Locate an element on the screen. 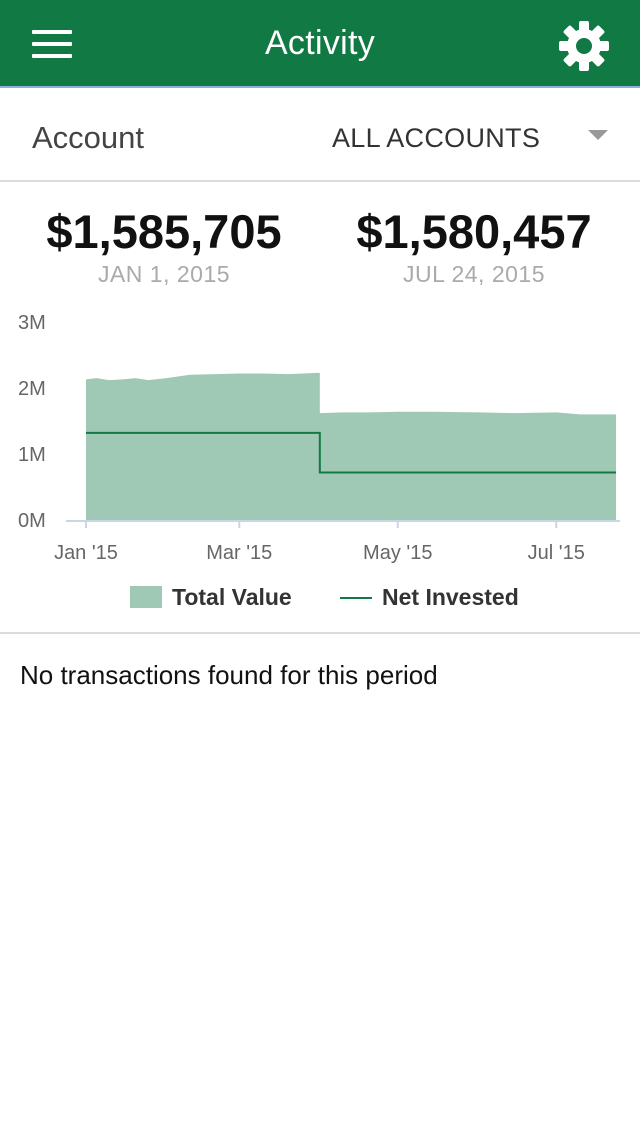 The image size is (640, 1136). caret-down-icon is located at coordinates (598, 135).